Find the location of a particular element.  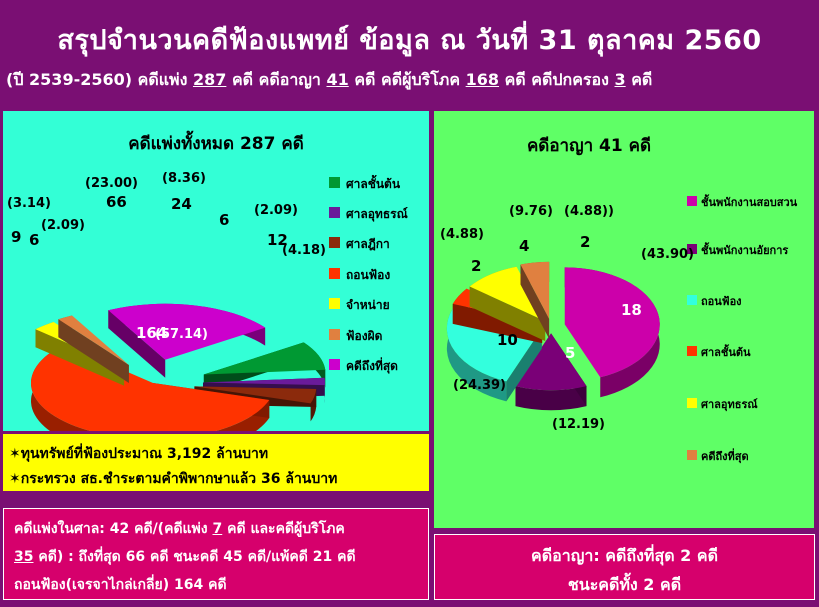

summary-t4: คดี is located at coordinates (639, 79).